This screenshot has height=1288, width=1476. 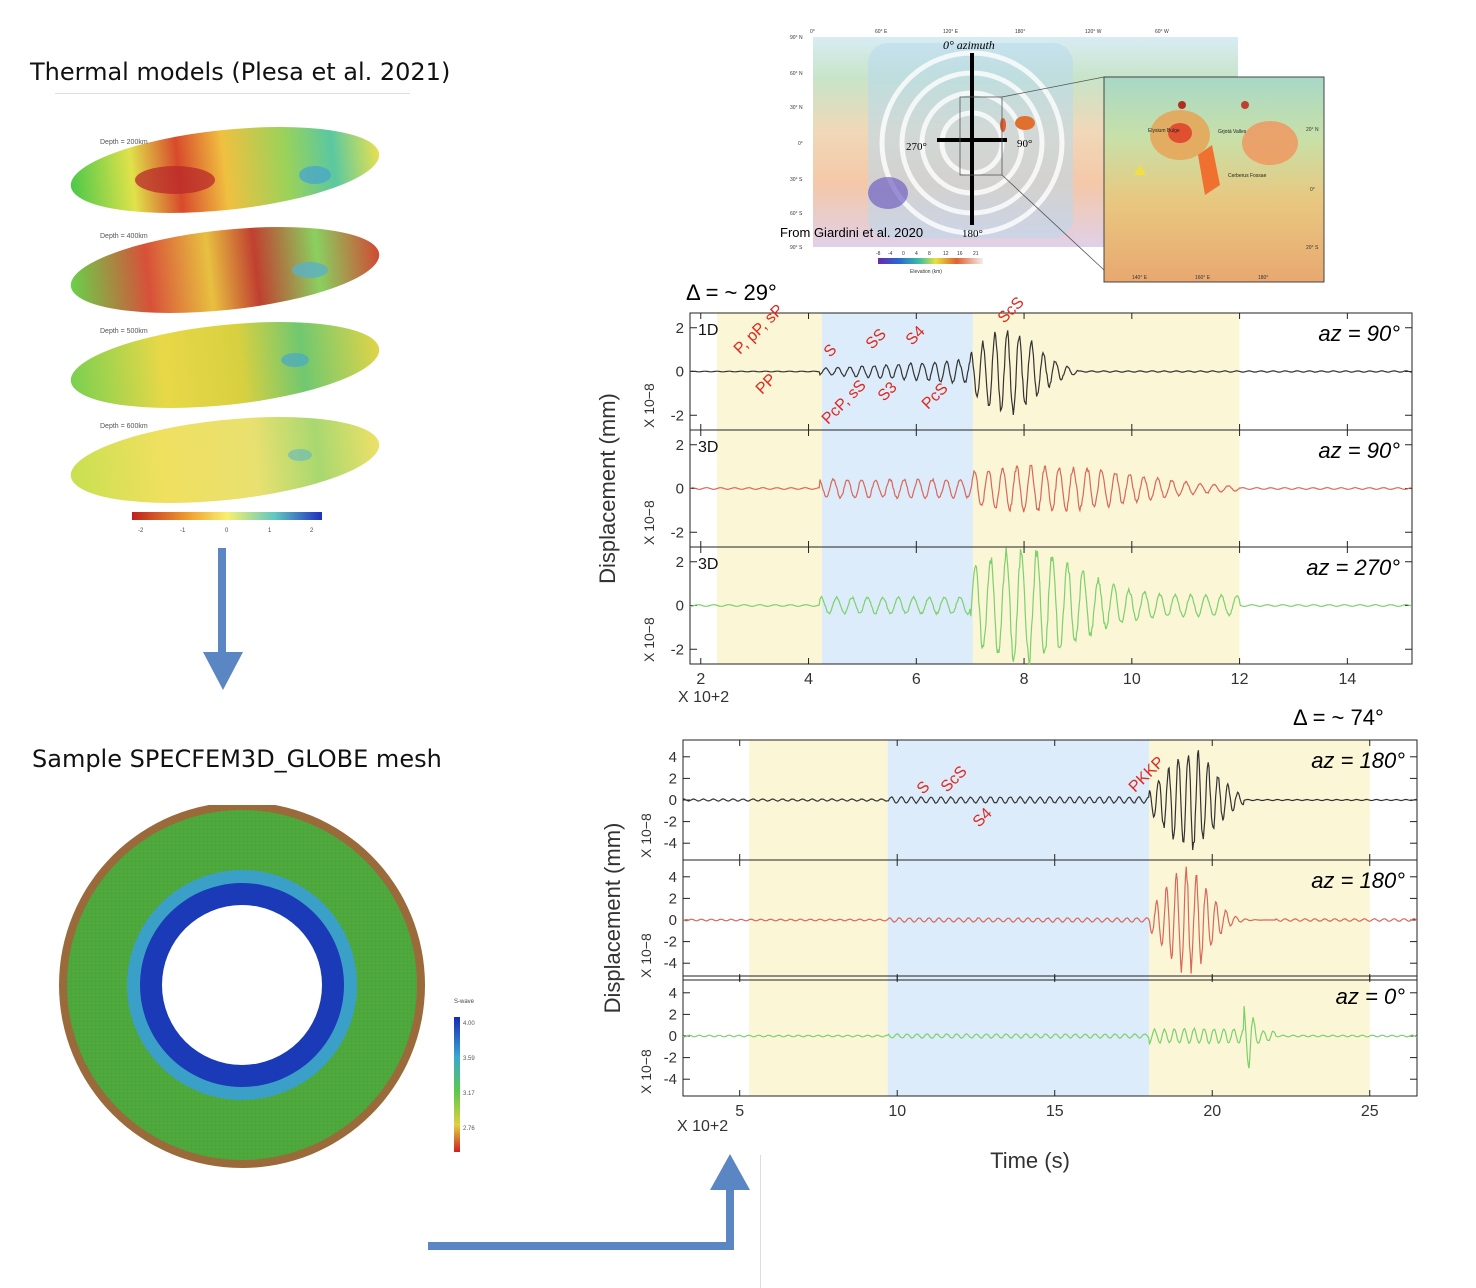 What do you see at coordinates (1247, 176) in the screenshot?
I see `svg-text: Cerberus Fossae` at bounding box center [1247, 176].